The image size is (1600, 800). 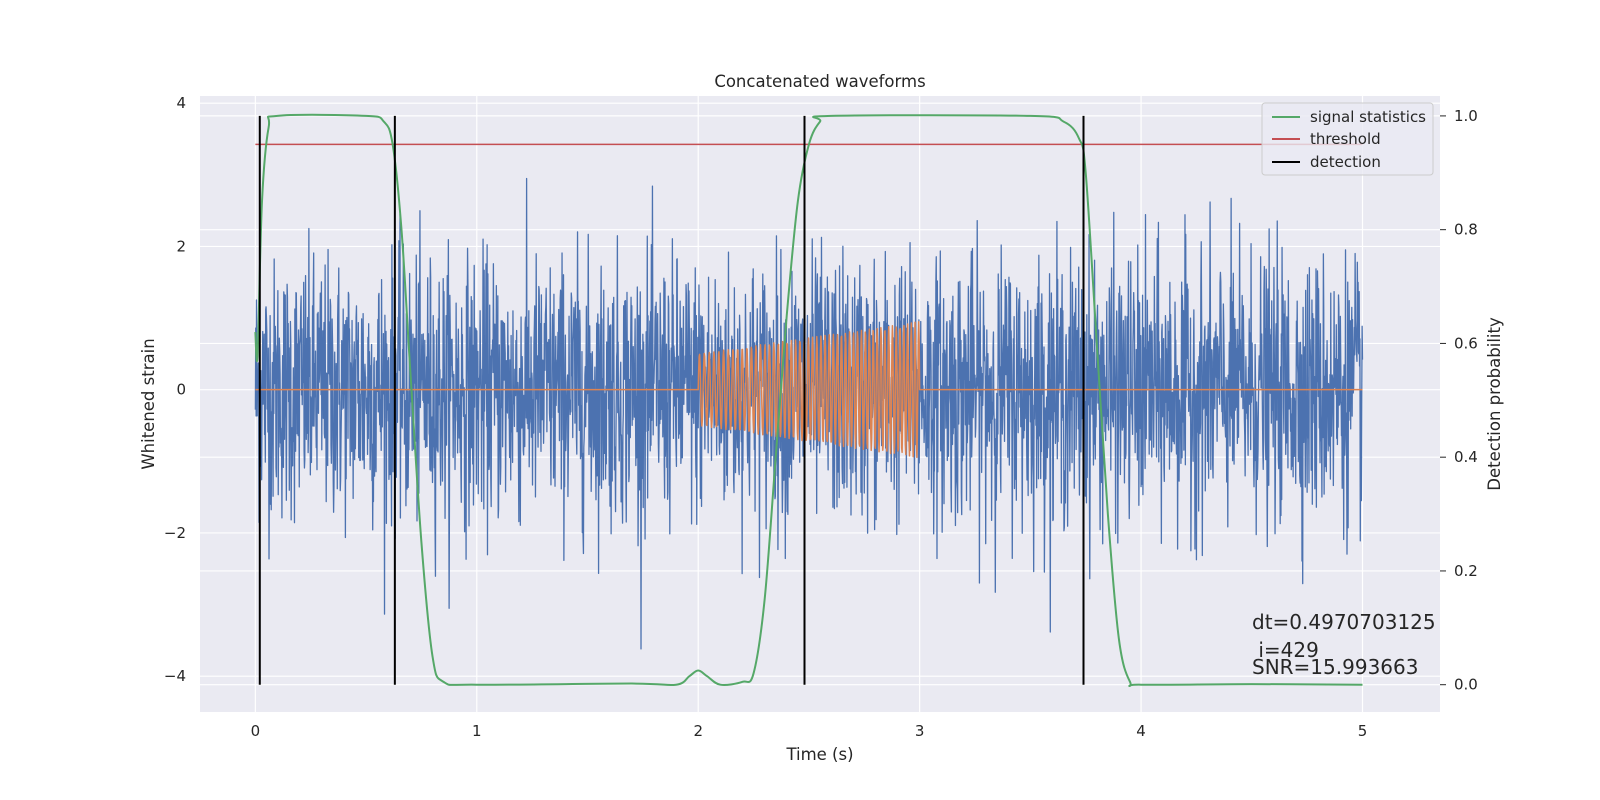 I want to click on chart-title: Concatenated waveforms, so click(x=819, y=81).